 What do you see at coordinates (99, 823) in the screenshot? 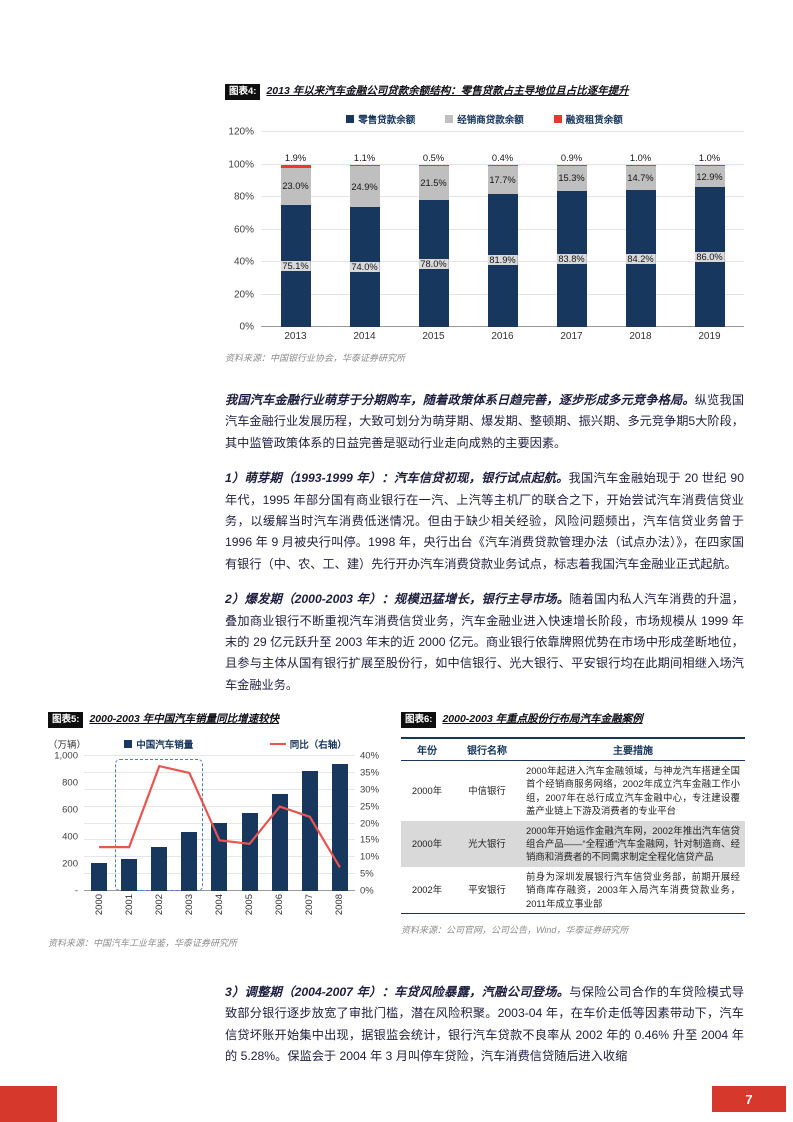
I see `bar-group-2000` at bounding box center [99, 823].